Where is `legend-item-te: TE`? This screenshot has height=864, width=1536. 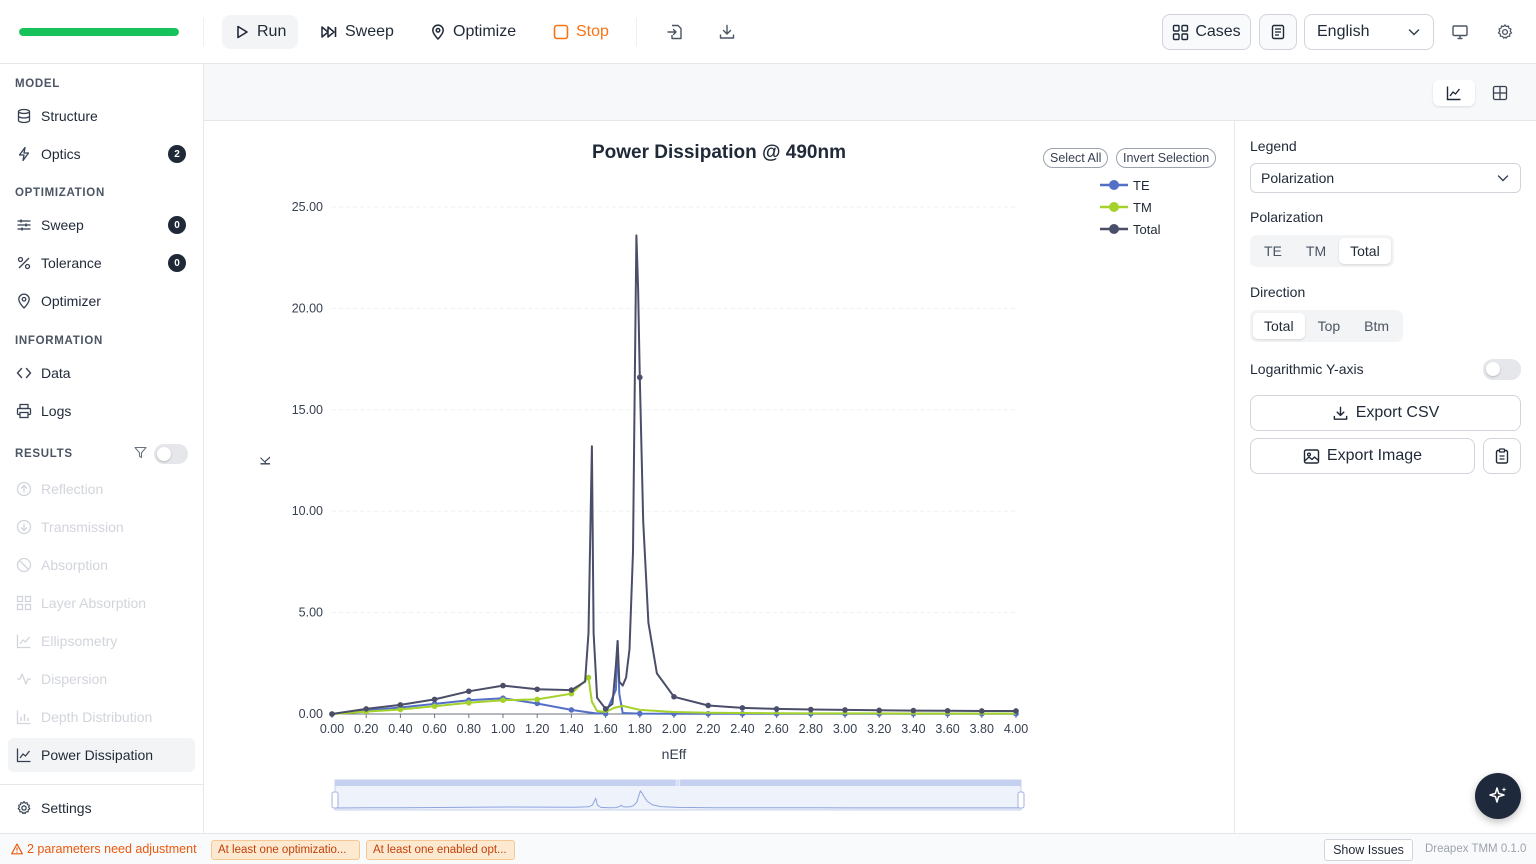 legend-item-te: TE is located at coordinates (1125, 185).